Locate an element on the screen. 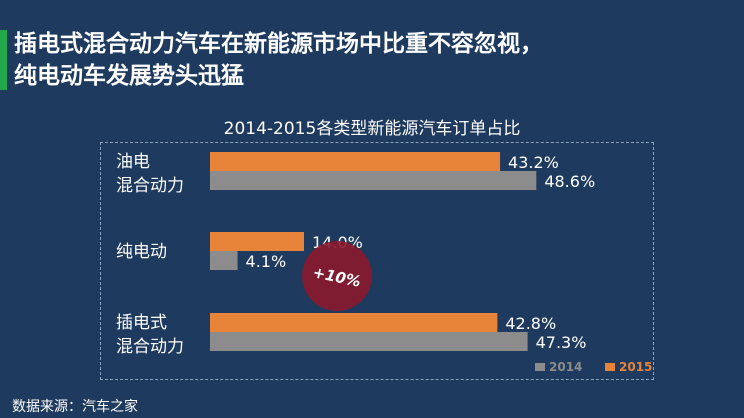  headline-line-1: 插电式混合动力汽车在新能源市场中比重不容忽视， is located at coordinates (278, 44).